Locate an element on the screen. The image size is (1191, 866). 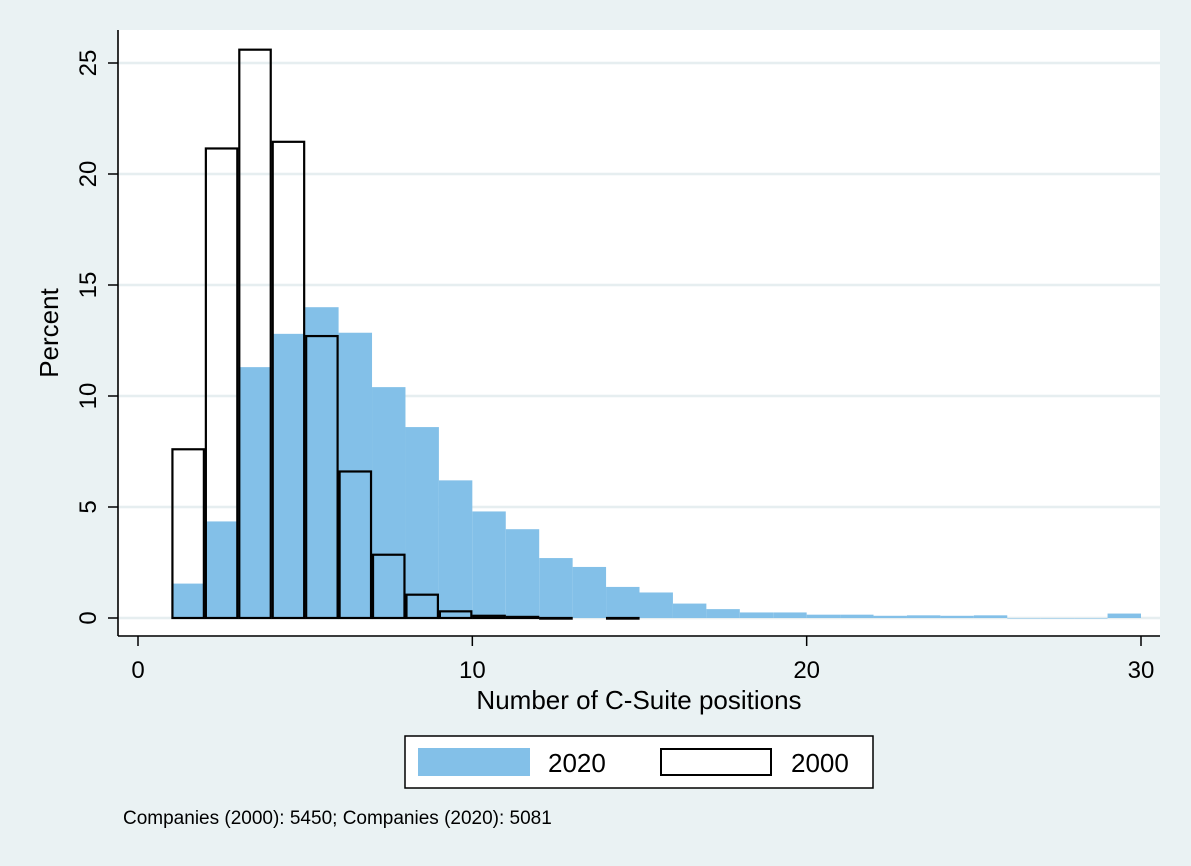
x-tick-label: 20 is located at coordinates (806, 670).